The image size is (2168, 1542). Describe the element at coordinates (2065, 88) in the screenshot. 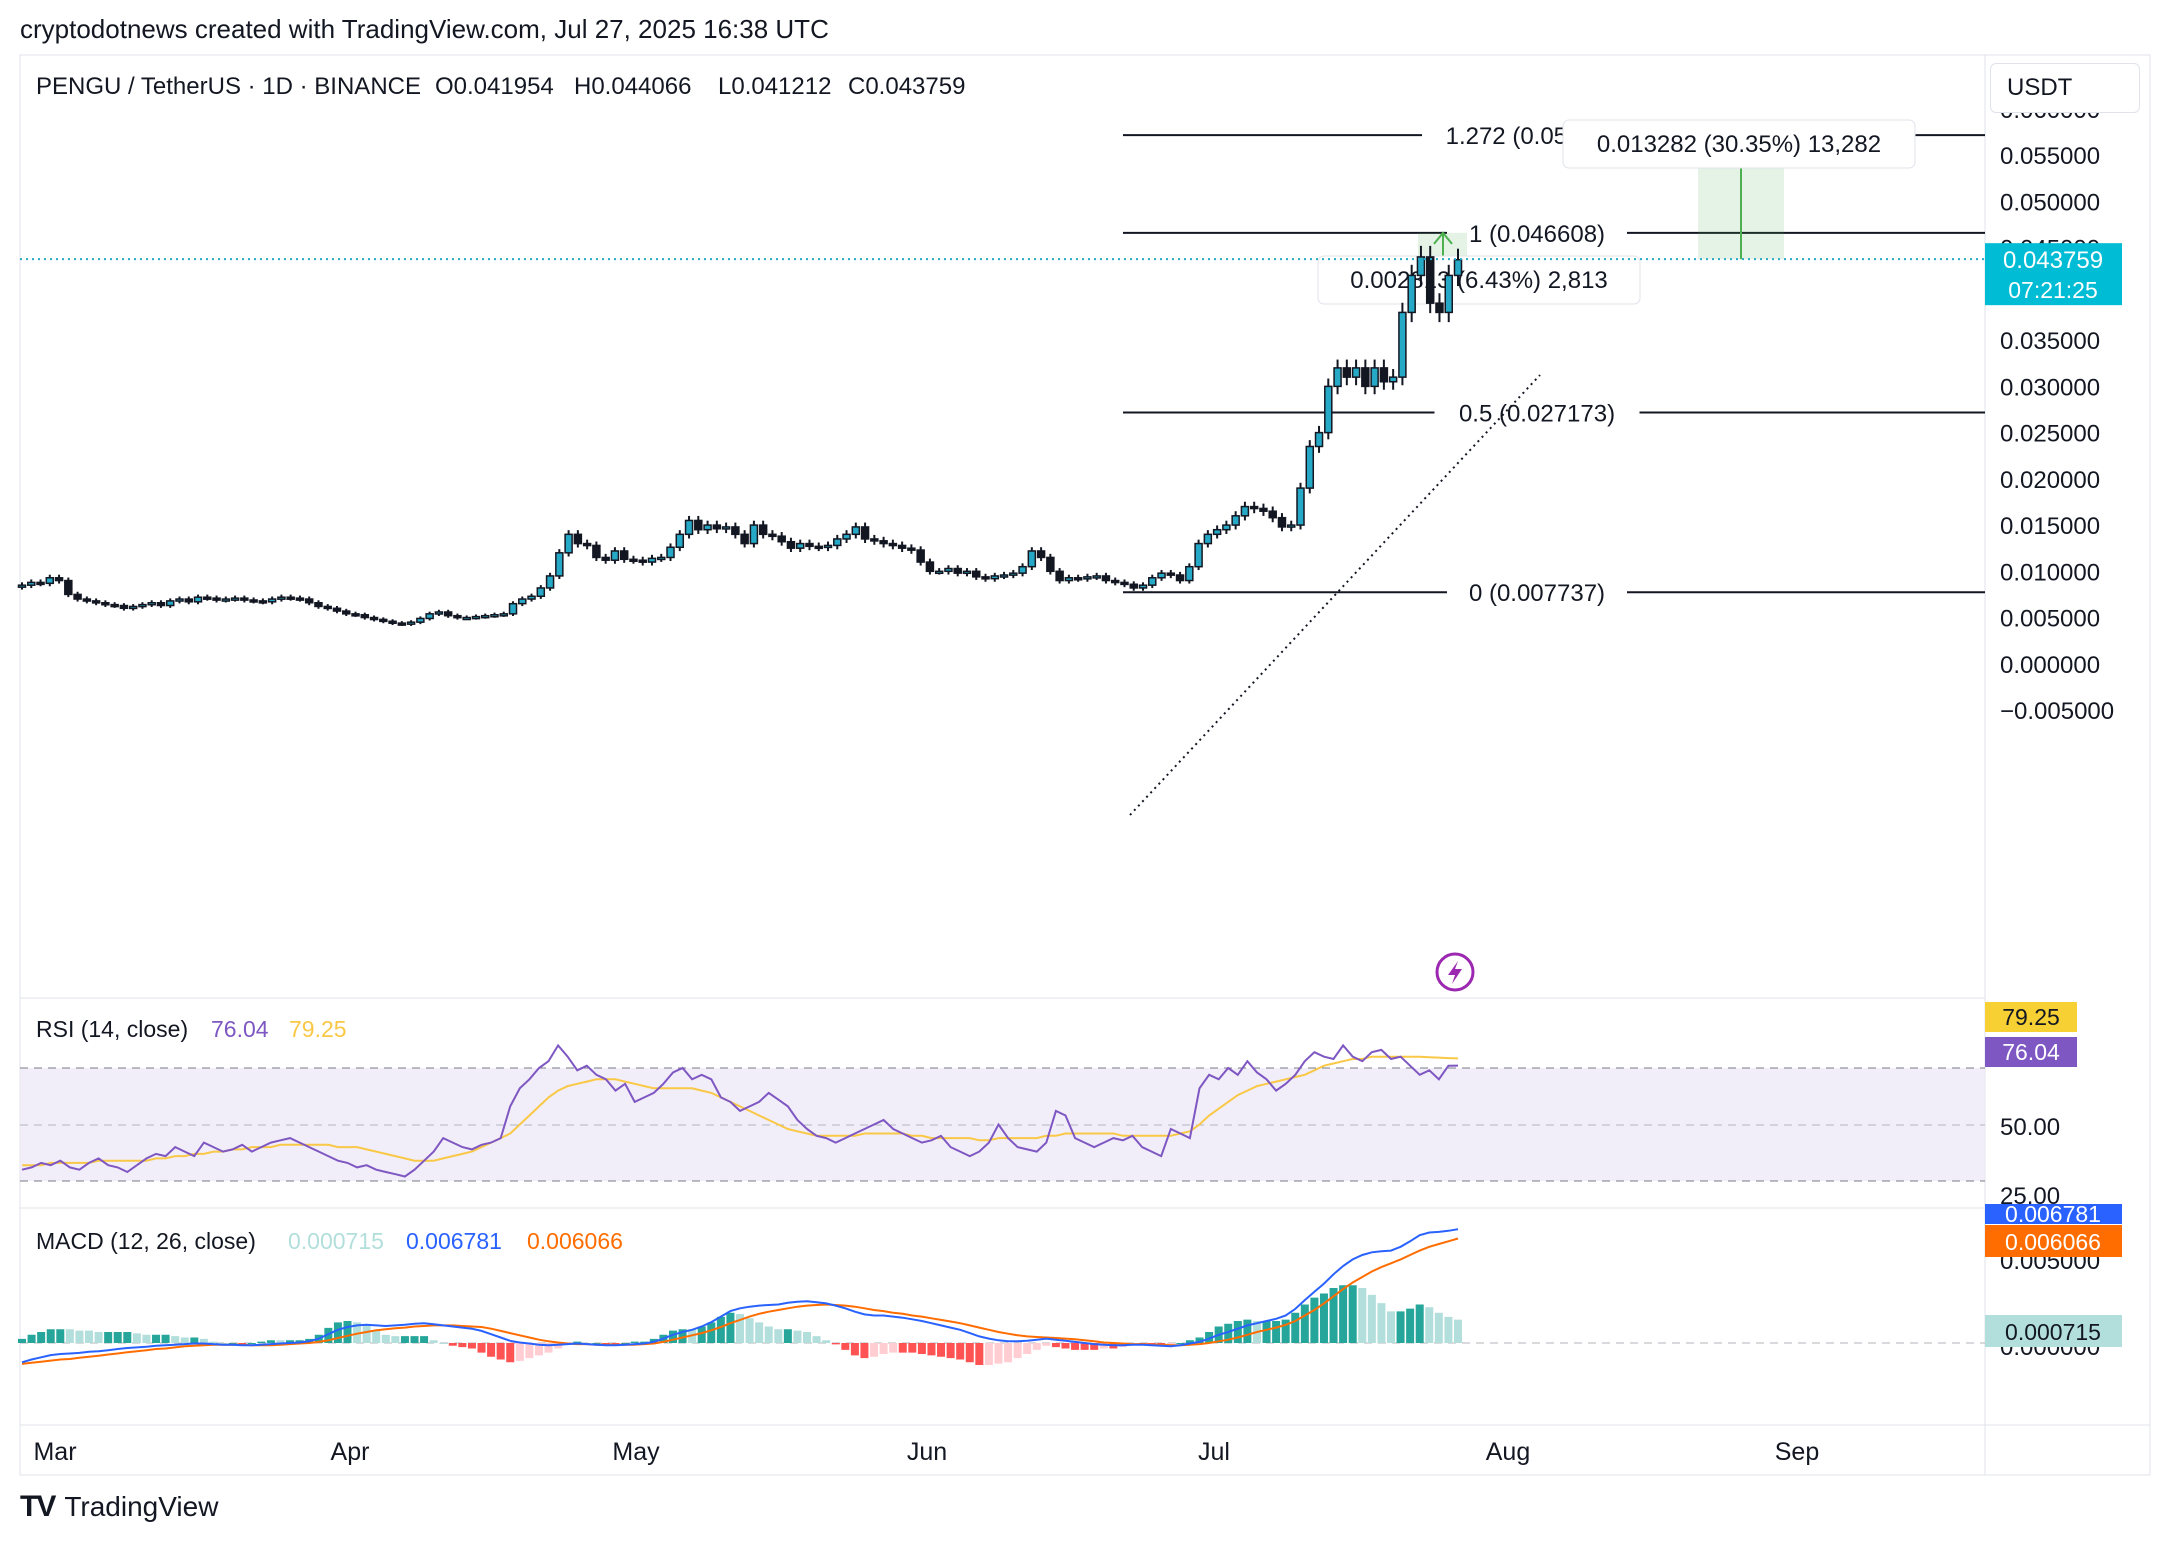

I see `currency-unit-button: USDT` at that location.